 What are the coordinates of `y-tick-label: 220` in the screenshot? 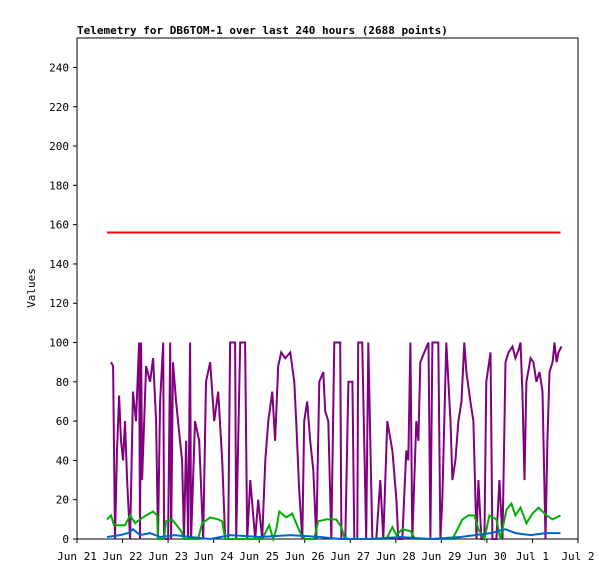 It's located at (59, 107).